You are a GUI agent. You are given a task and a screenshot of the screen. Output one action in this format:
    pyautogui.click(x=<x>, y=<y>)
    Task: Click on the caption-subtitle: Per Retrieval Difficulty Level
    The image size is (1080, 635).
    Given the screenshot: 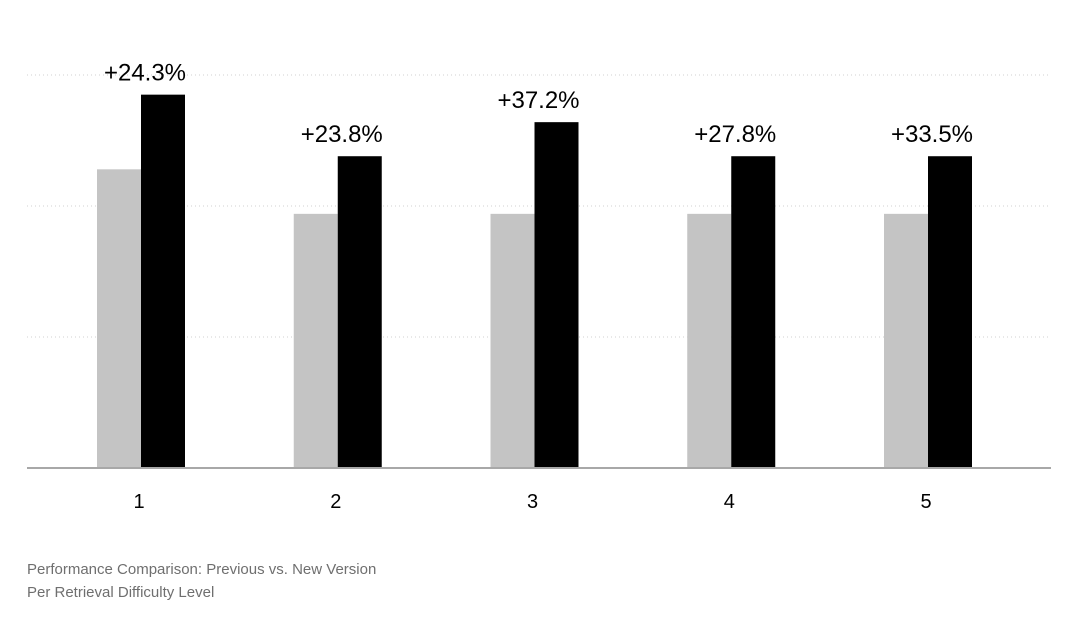 What is the action you would take?
    pyautogui.click(x=121, y=592)
    